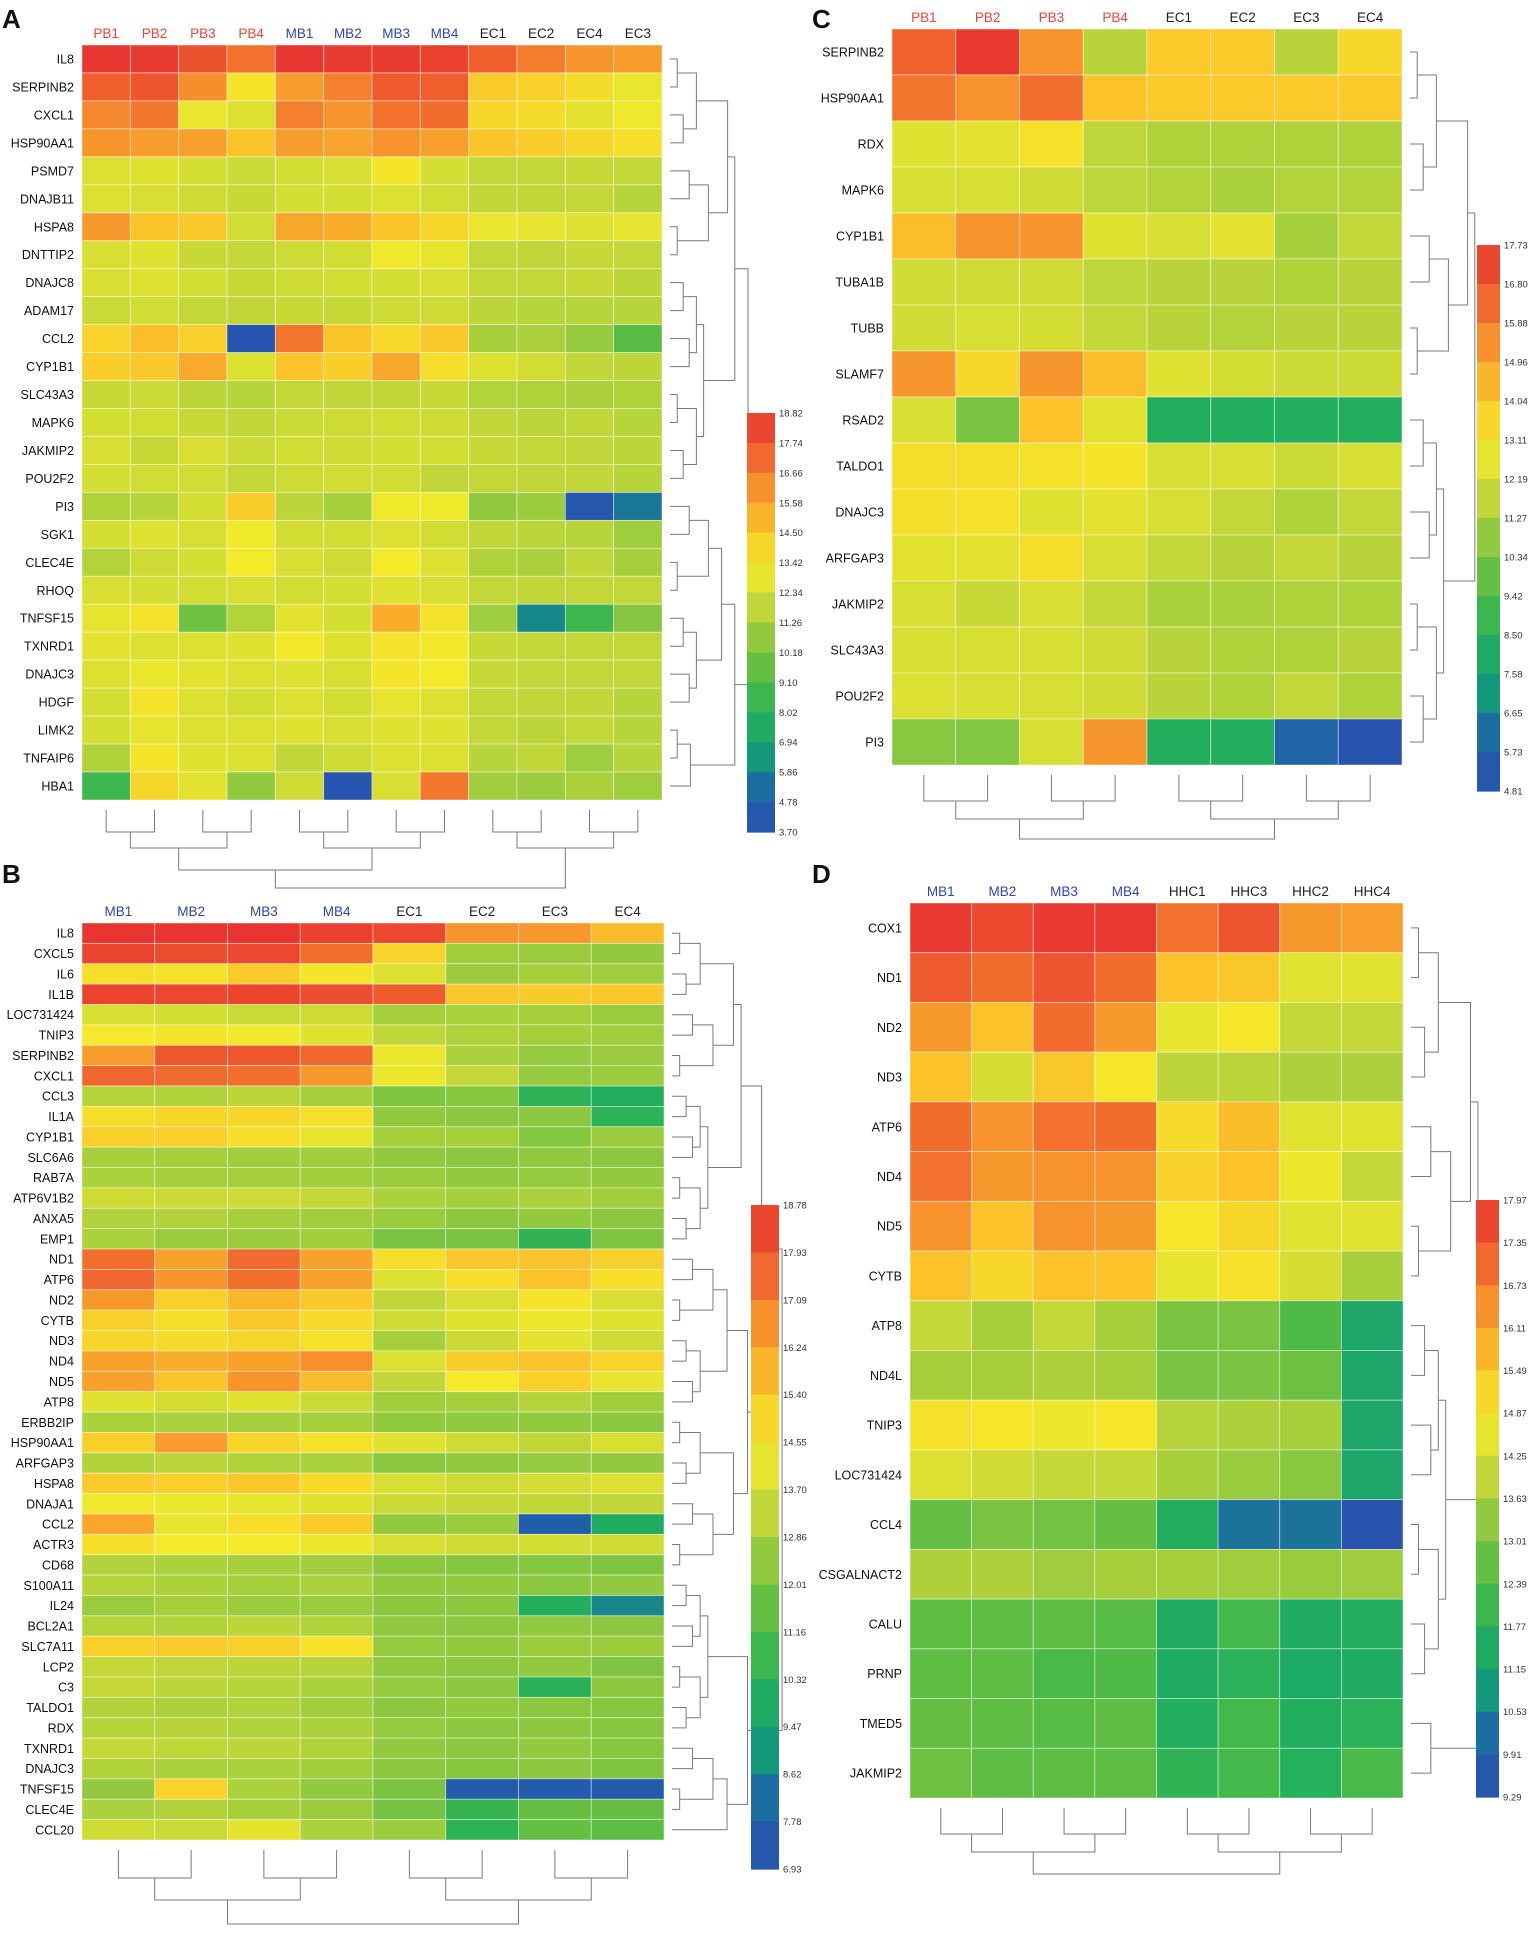 Image resolution: width=1528 pixels, height=1953 pixels. I want to click on panel-b-cell-ccl3-mb1, so click(118, 1096).